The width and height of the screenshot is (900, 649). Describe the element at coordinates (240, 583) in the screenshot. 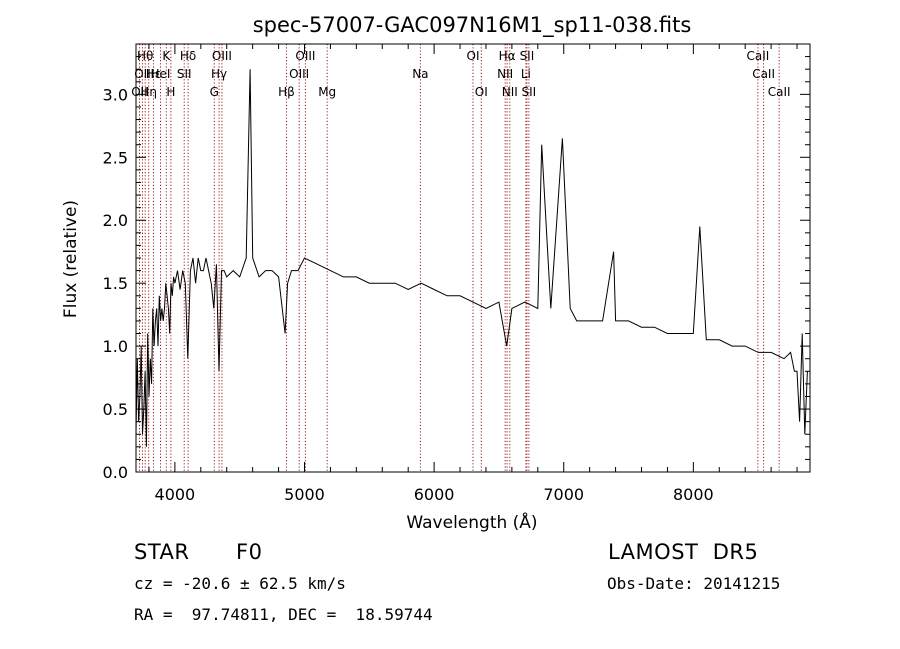

I see `redshift-cz: cz = -20.6 ± 62.5 km/s` at that location.